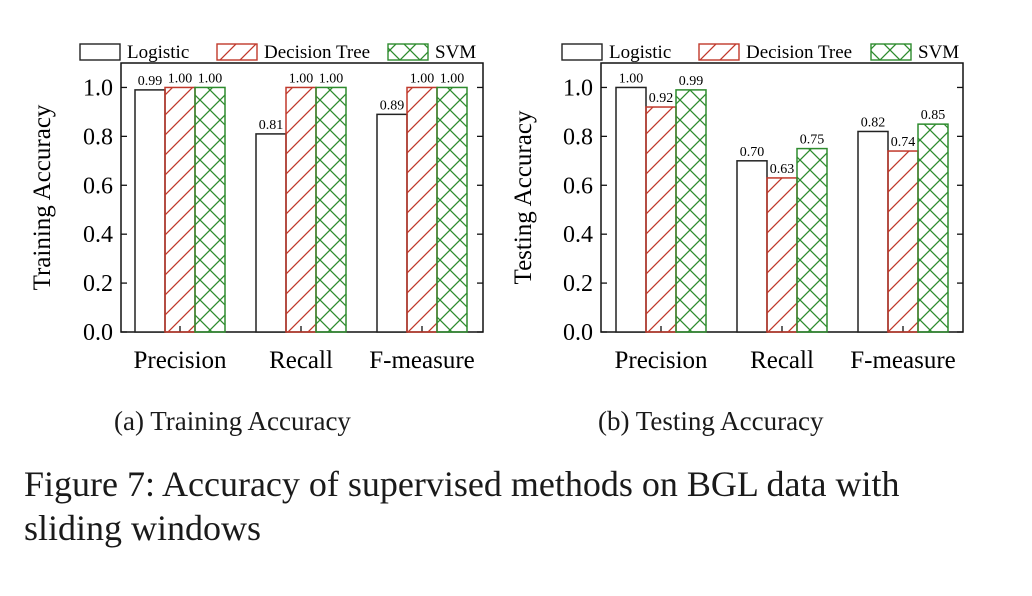  I want to click on data-label-svm-f-measure: 1.00, so click(452, 78).